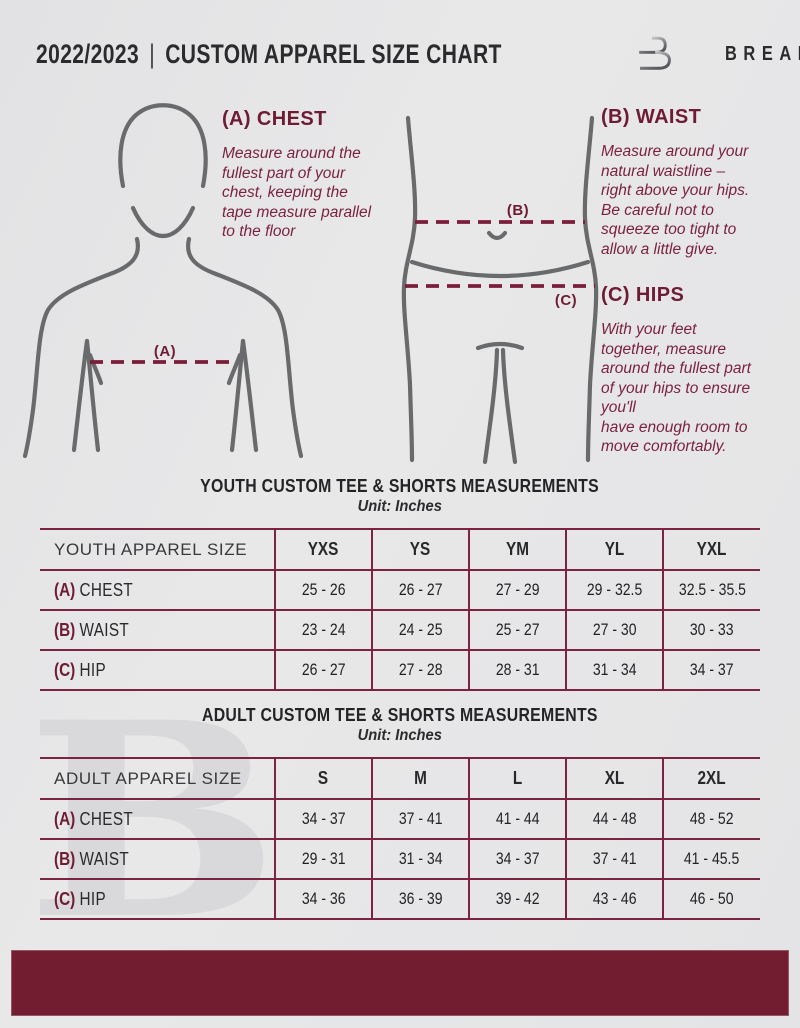 This screenshot has width=800, height=1028. What do you see at coordinates (420, 819) in the screenshot?
I see `adult-chest-m: 37 - 41` at bounding box center [420, 819].